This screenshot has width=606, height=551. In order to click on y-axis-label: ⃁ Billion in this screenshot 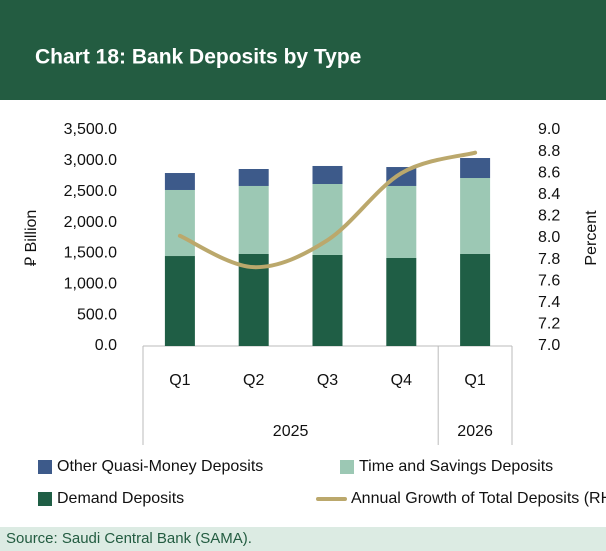, I will do `click(31, 238)`.